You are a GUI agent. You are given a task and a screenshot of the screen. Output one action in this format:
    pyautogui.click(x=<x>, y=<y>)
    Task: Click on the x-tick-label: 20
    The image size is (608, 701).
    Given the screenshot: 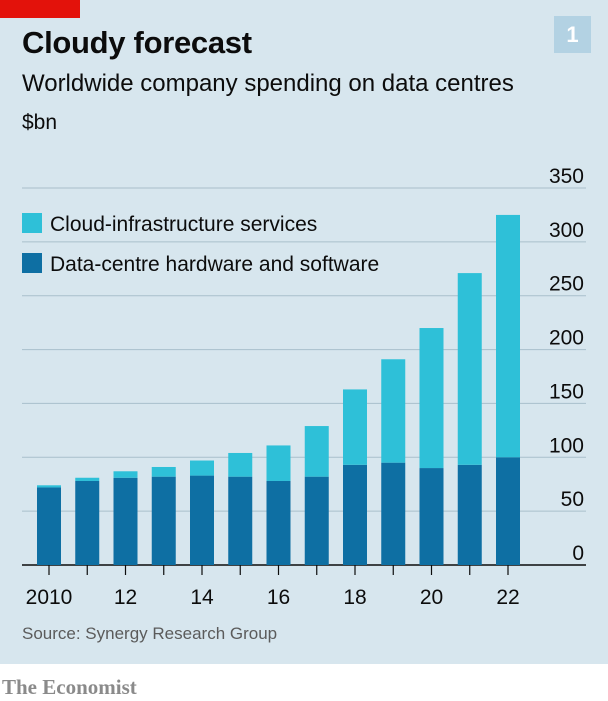 What is the action you would take?
    pyautogui.click(x=431, y=597)
    